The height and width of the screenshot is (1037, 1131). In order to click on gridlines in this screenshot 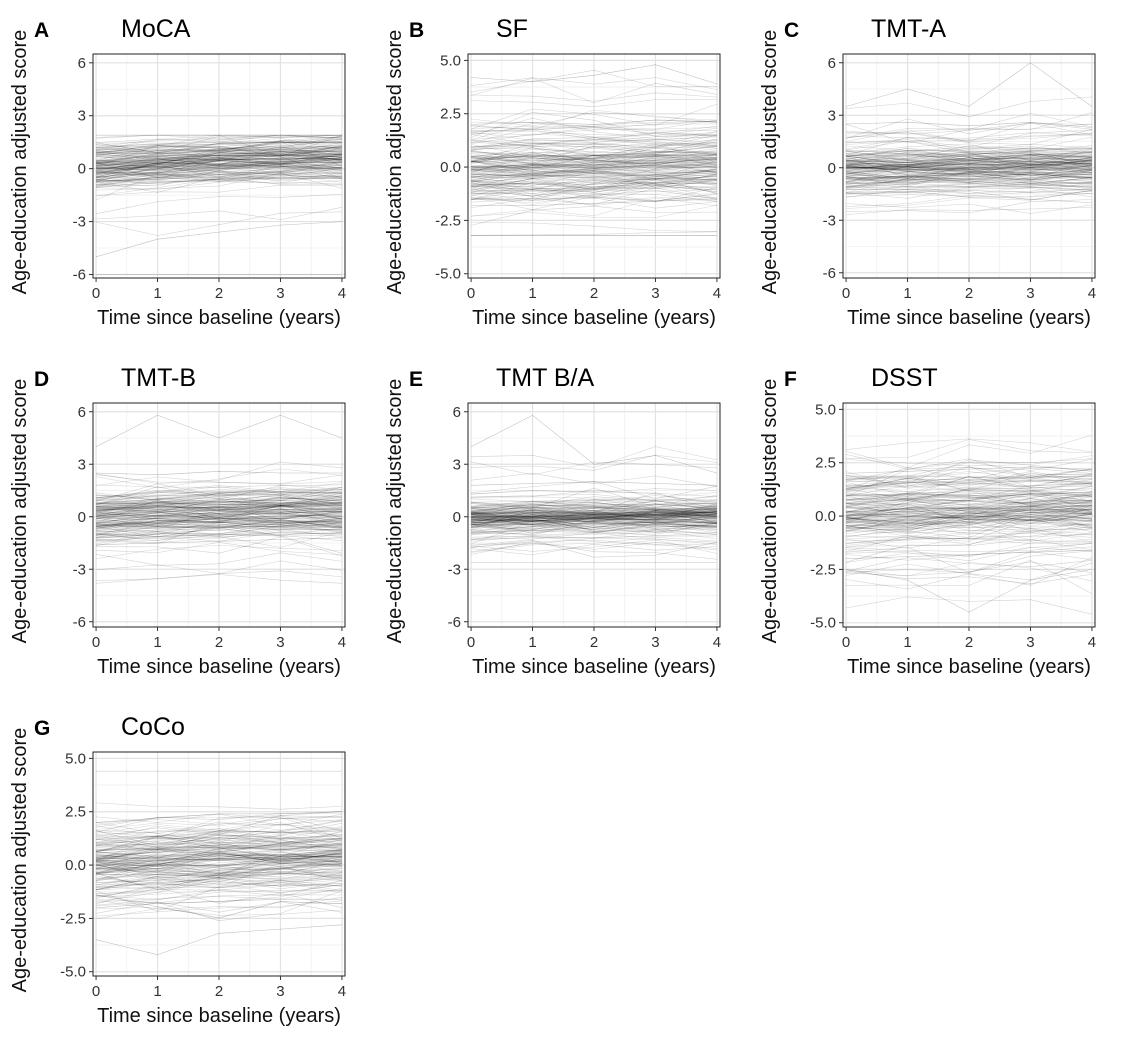, I will do `click(219, 515)`.